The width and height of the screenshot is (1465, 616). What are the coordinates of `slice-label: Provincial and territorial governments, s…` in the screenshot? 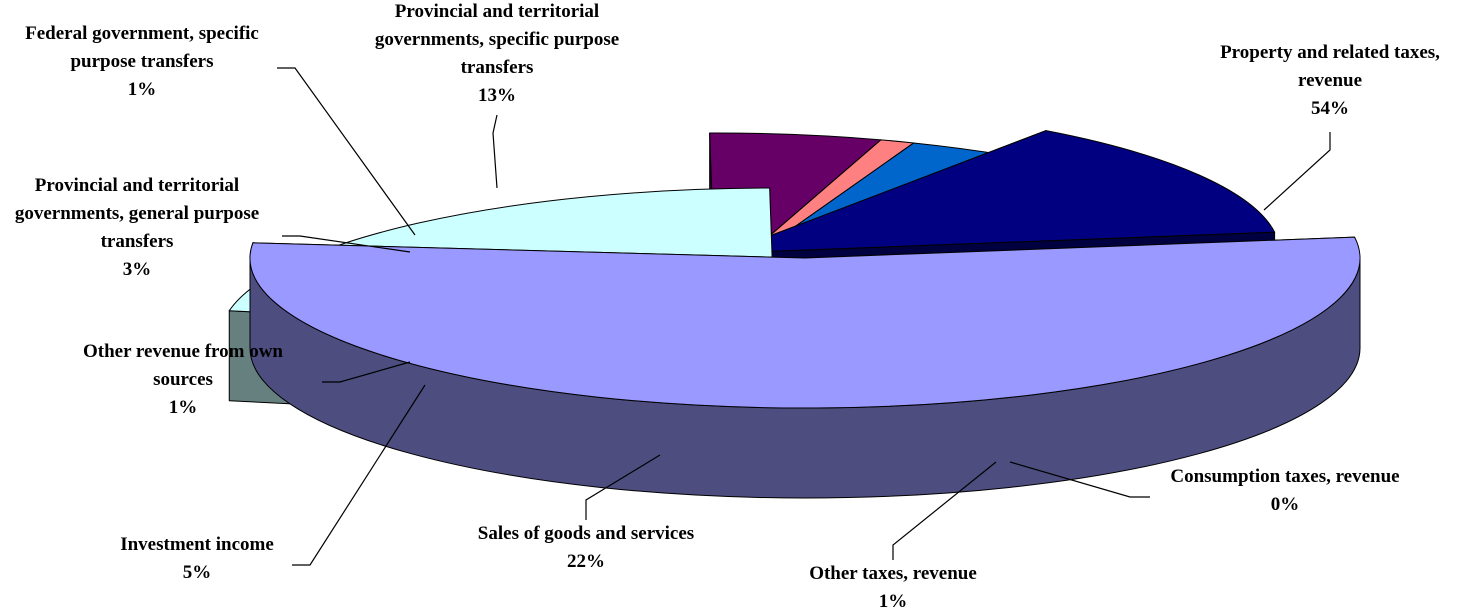 It's located at (497, 53).